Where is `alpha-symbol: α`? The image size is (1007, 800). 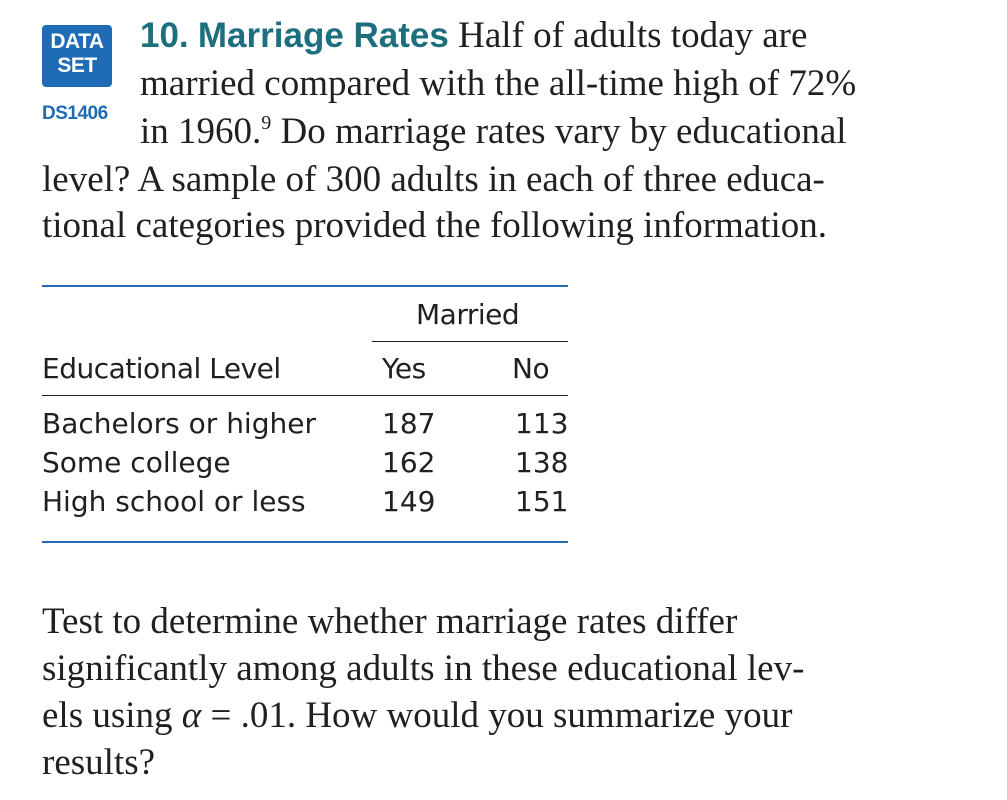 alpha-symbol: α is located at coordinates (191, 715).